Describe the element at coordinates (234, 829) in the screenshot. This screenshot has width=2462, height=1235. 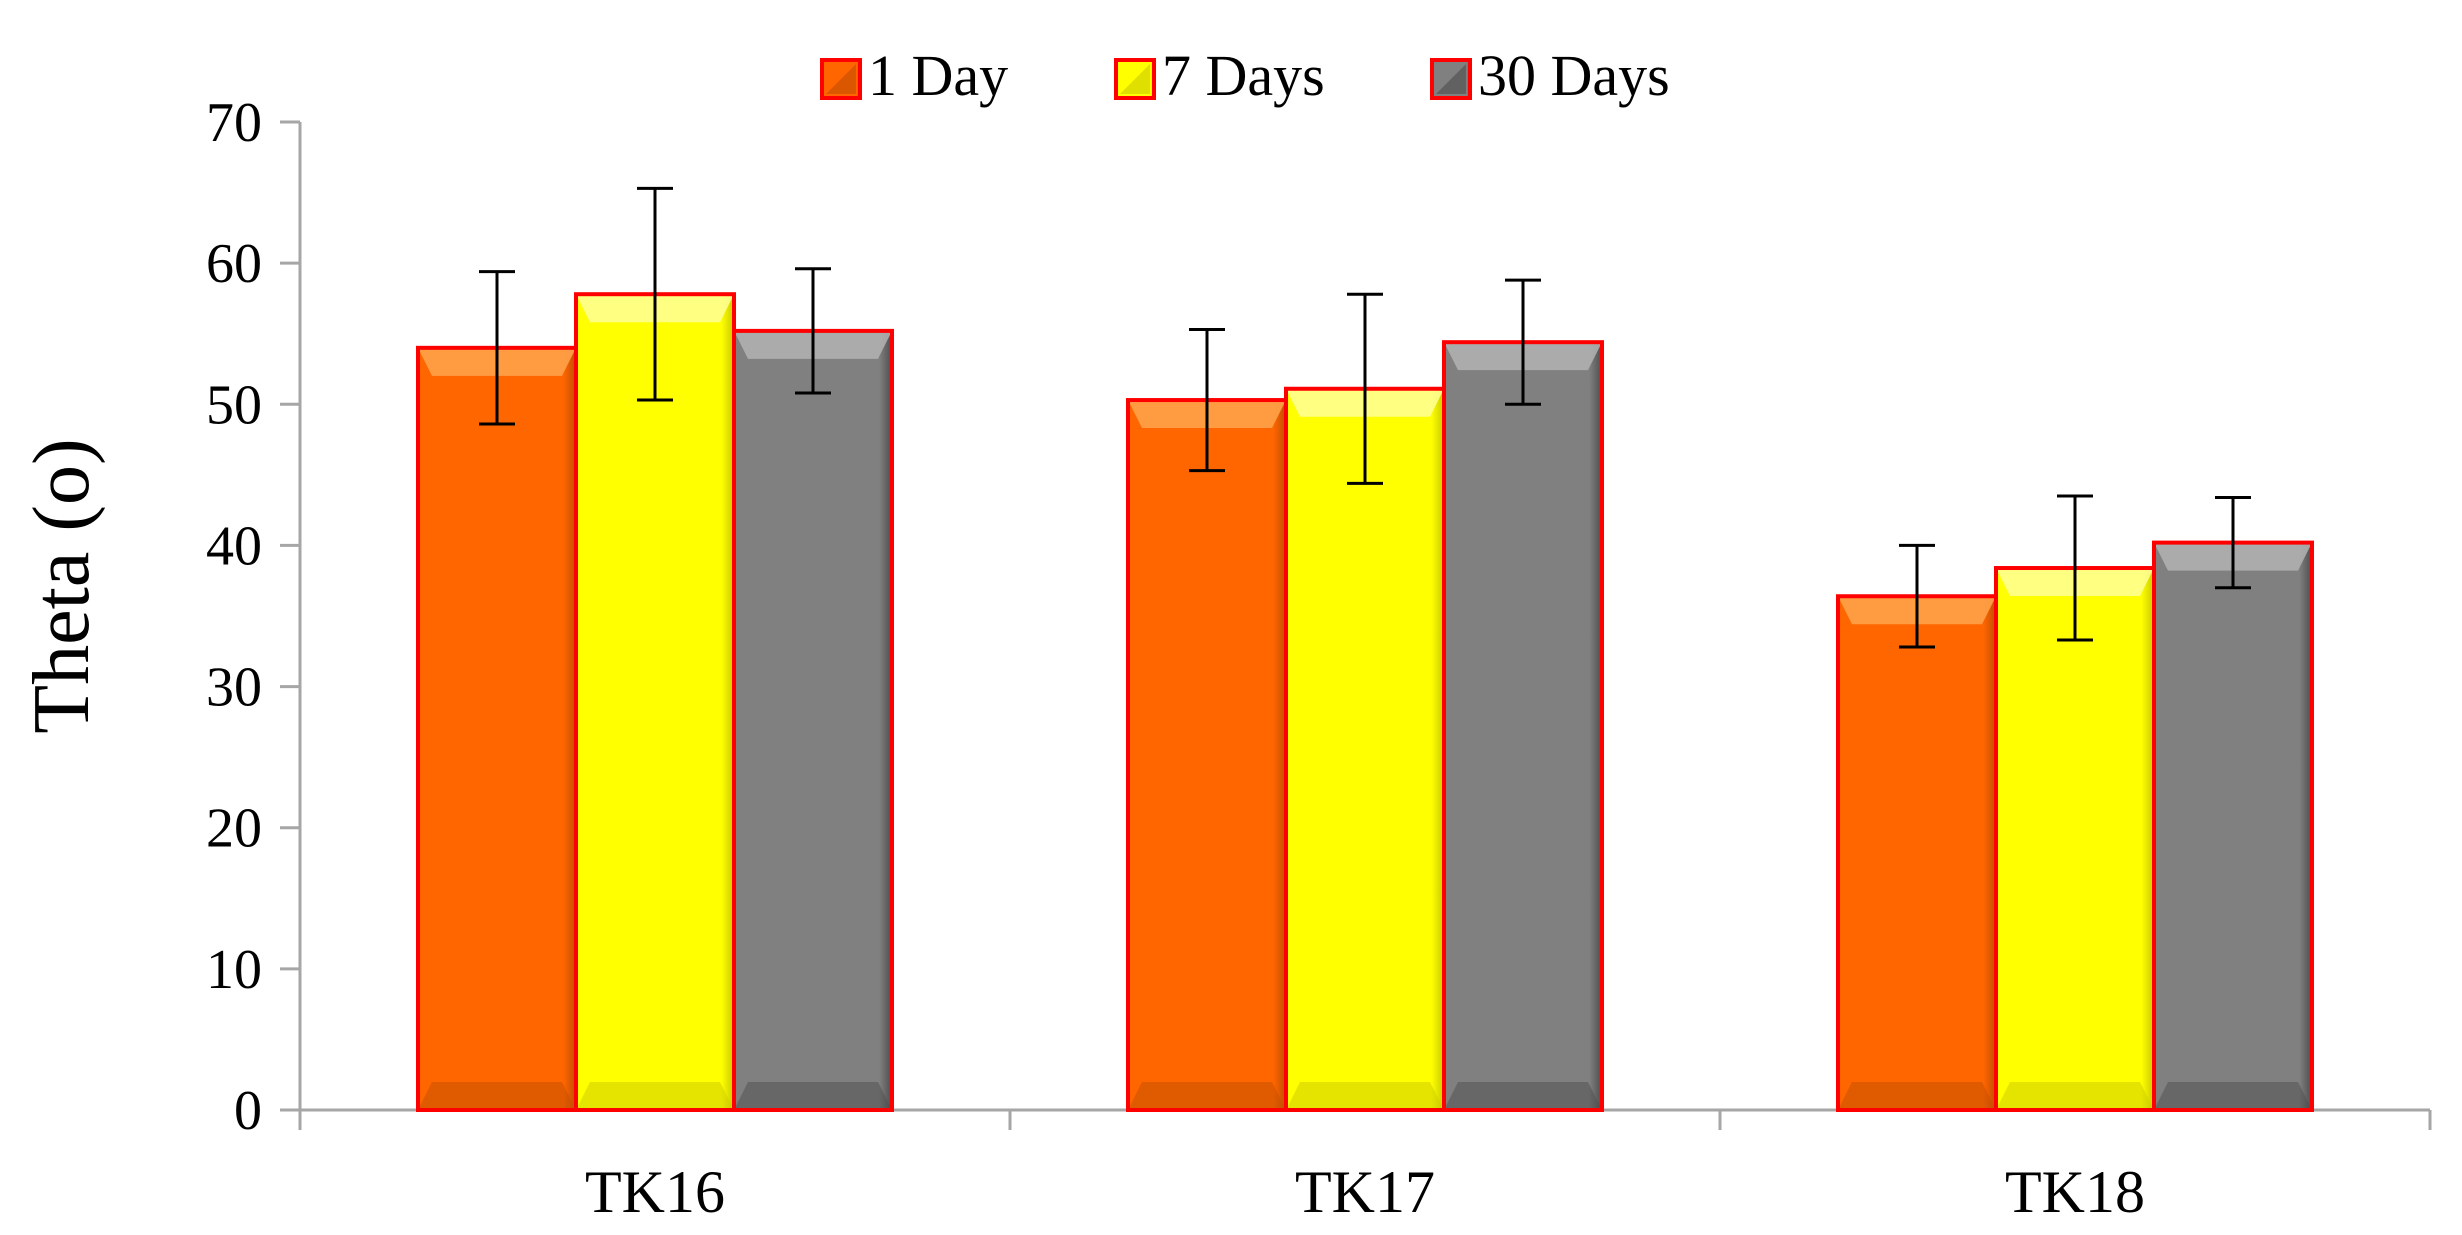
I see `y-tick-label: 20` at that location.